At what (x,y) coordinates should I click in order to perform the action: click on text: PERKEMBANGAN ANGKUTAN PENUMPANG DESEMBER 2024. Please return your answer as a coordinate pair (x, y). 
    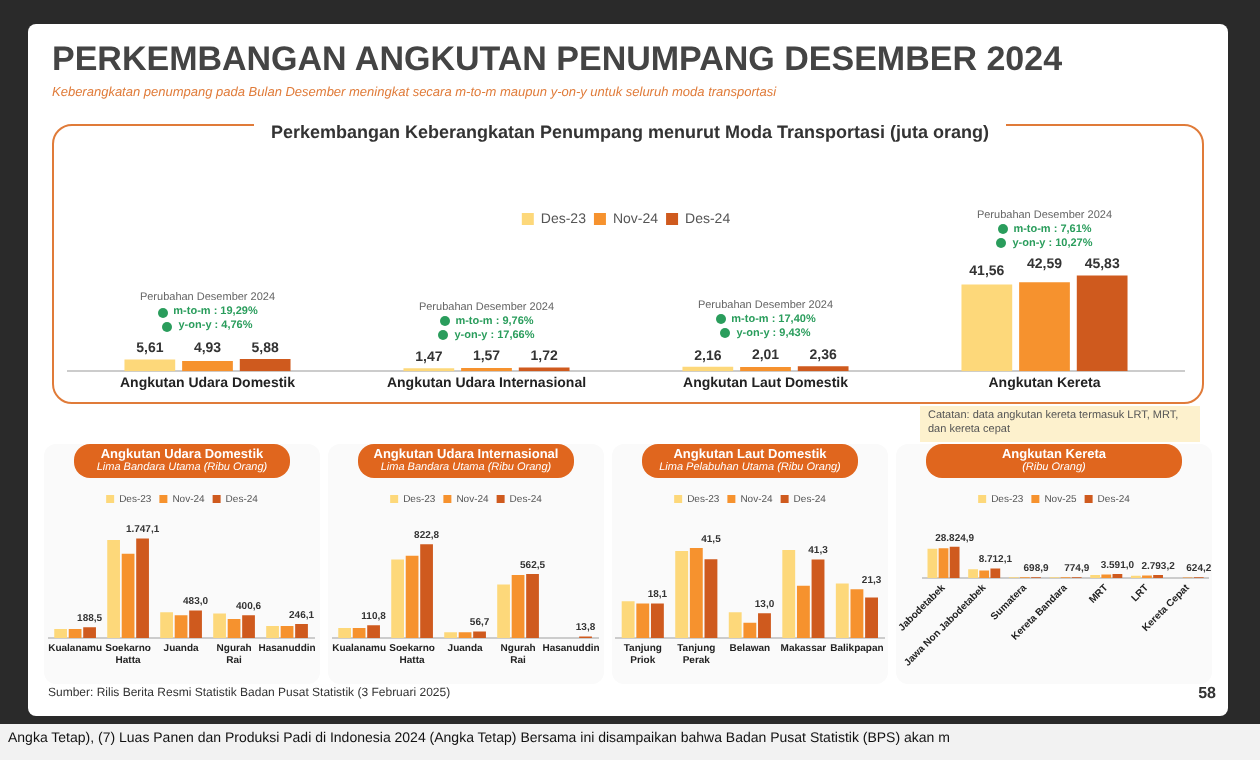
    Looking at the image, I should click on (557, 60).